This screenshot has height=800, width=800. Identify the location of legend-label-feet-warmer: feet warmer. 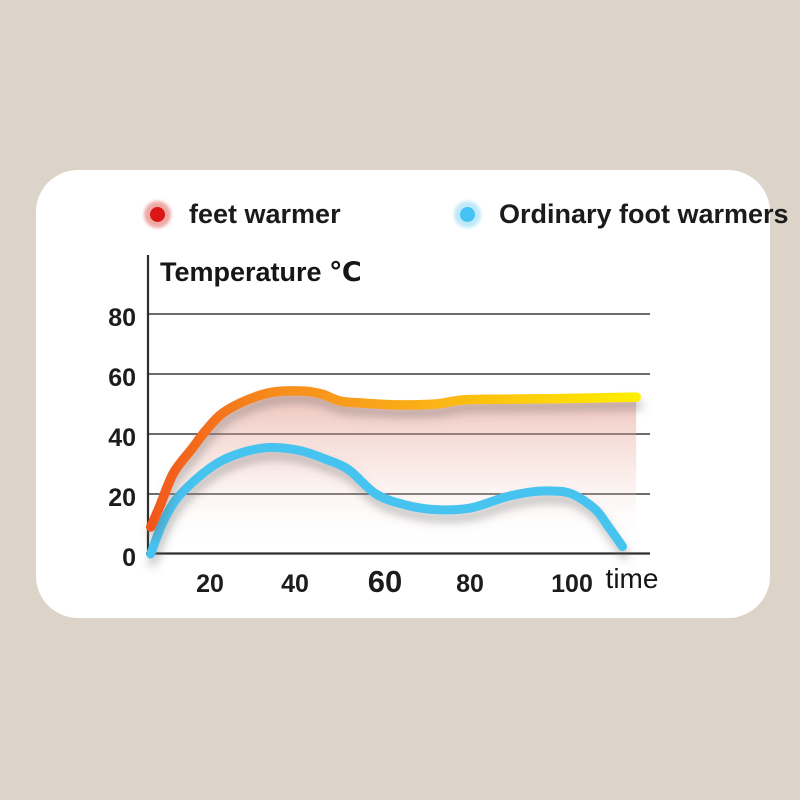
(265, 213).